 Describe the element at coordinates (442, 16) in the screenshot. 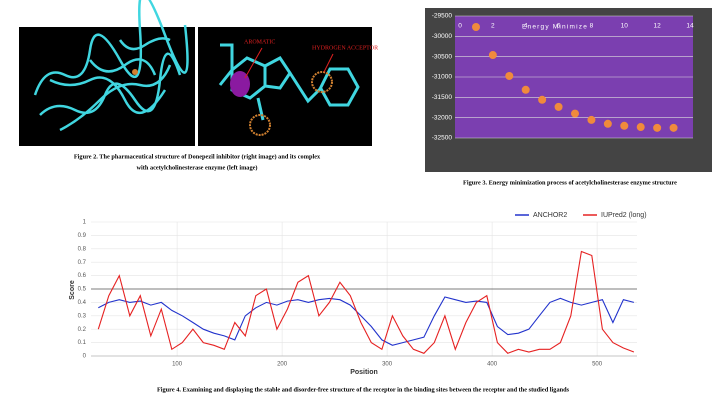

I see `y-tick-label: -29500` at that location.